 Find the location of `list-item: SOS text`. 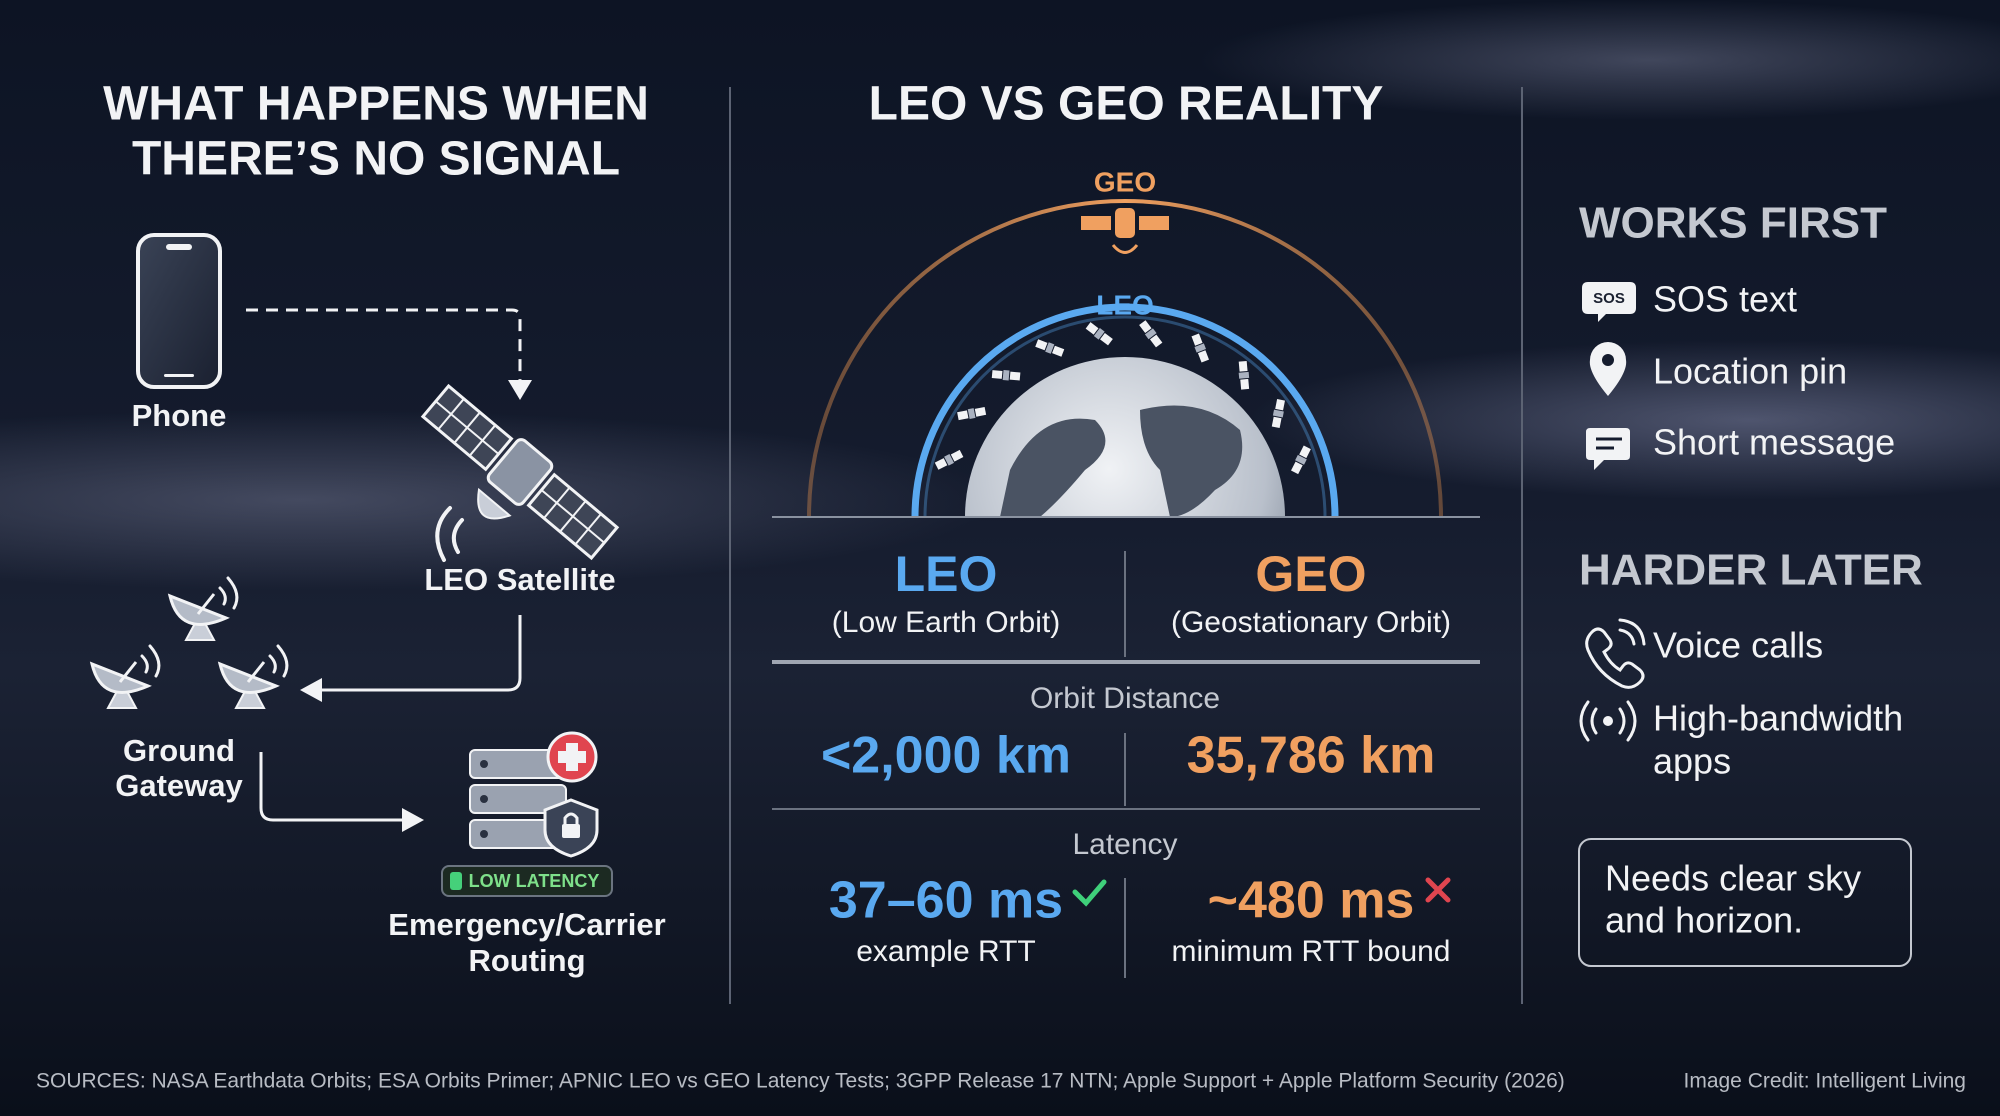

list-item: SOS text is located at coordinates (1725, 299).